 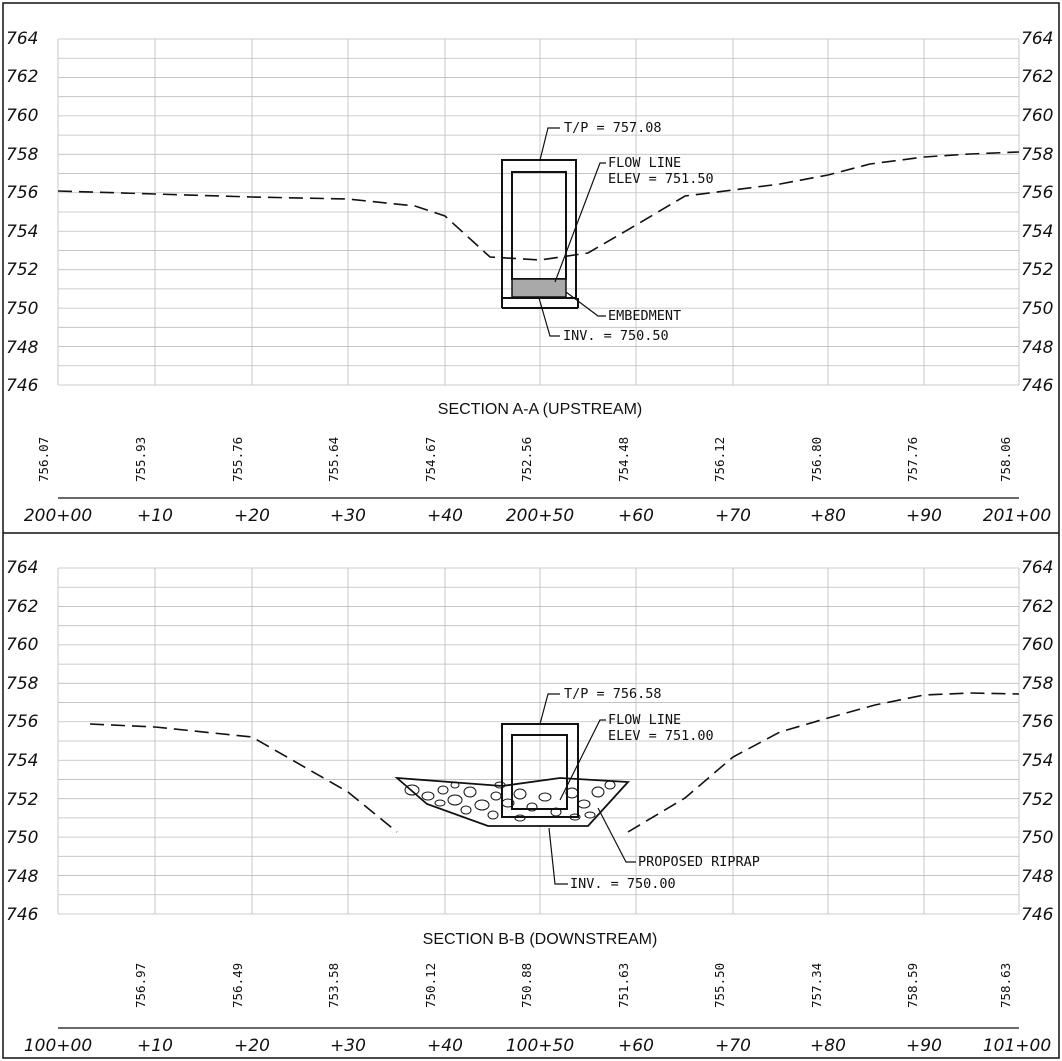 What do you see at coordinates (661, 179) in the screenshot?
I see `flow-line-elev-callout: ELEV = 751.50` at bounding box center [661, 179].